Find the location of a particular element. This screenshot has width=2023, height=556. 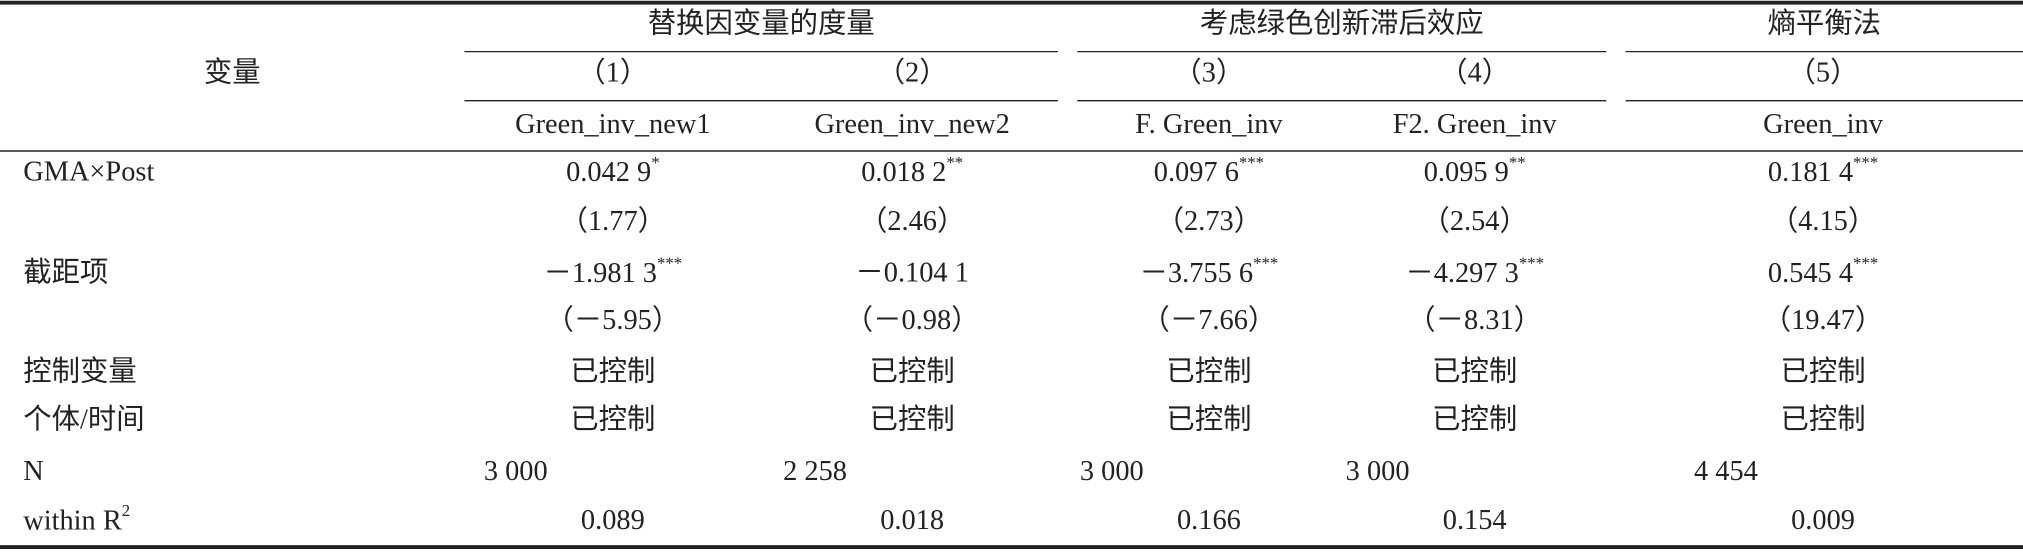

row-label: 截距项 is located at coordinates (65, 272).